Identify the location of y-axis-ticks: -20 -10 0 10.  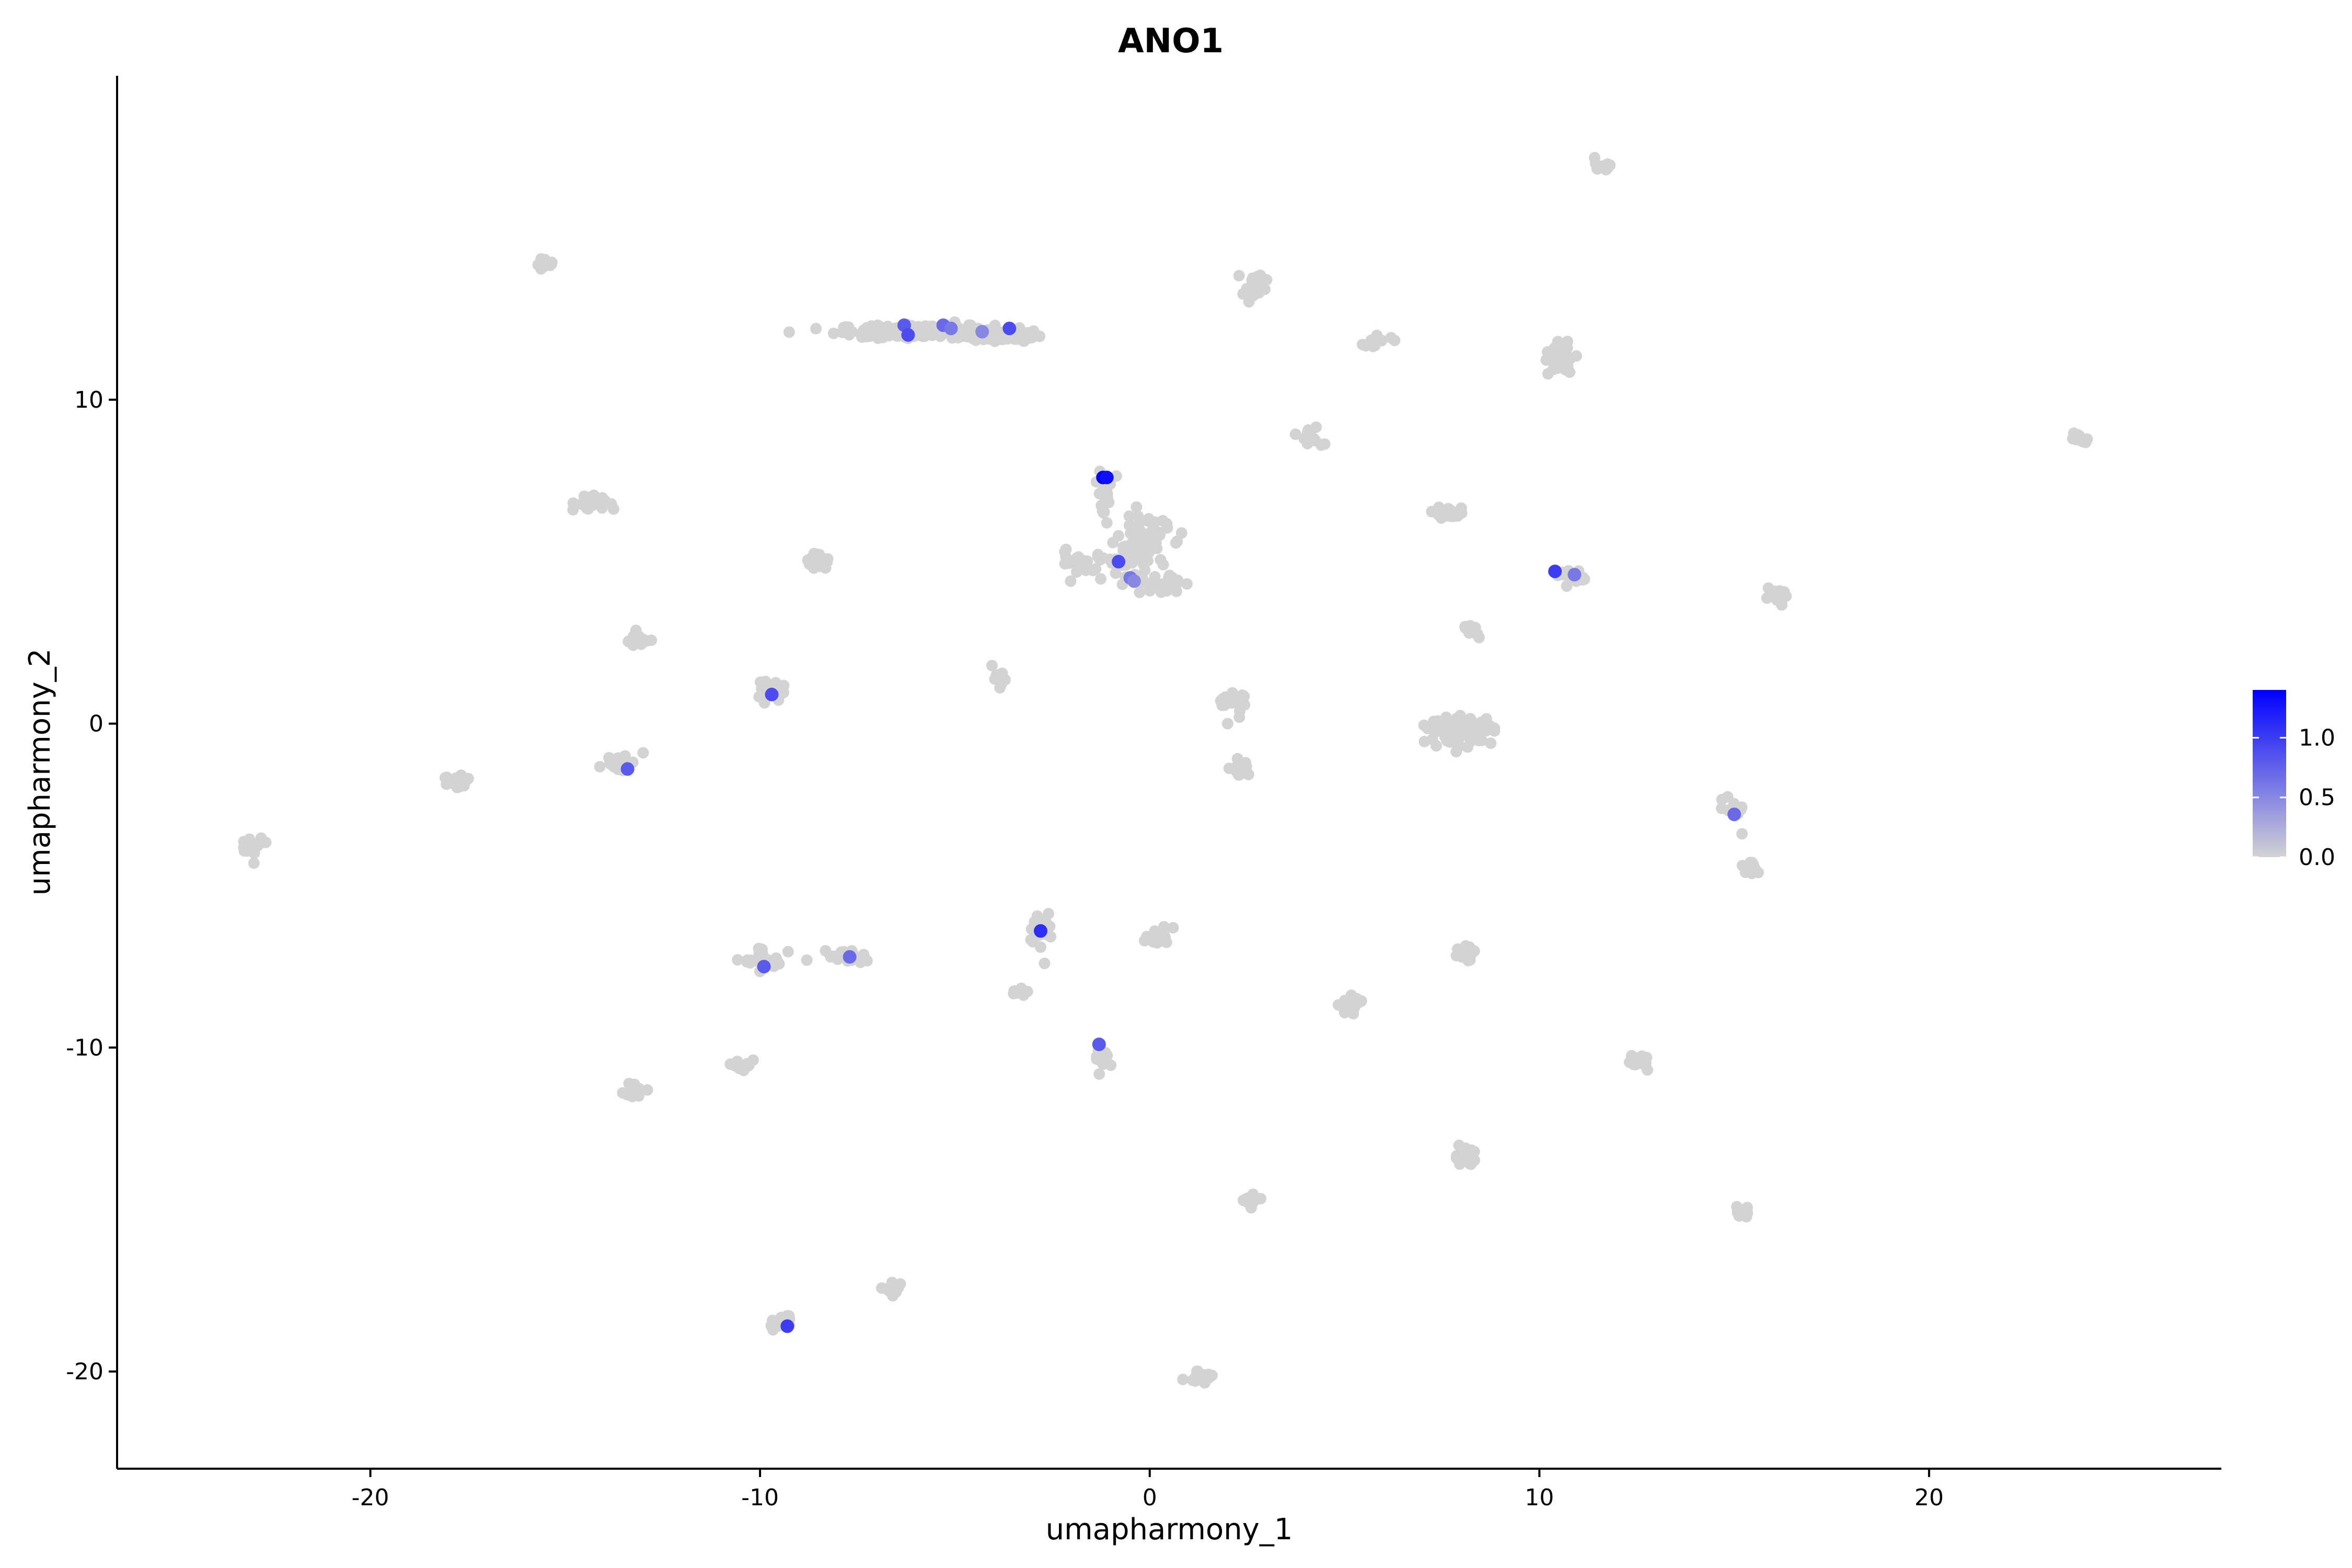
(91, 886).